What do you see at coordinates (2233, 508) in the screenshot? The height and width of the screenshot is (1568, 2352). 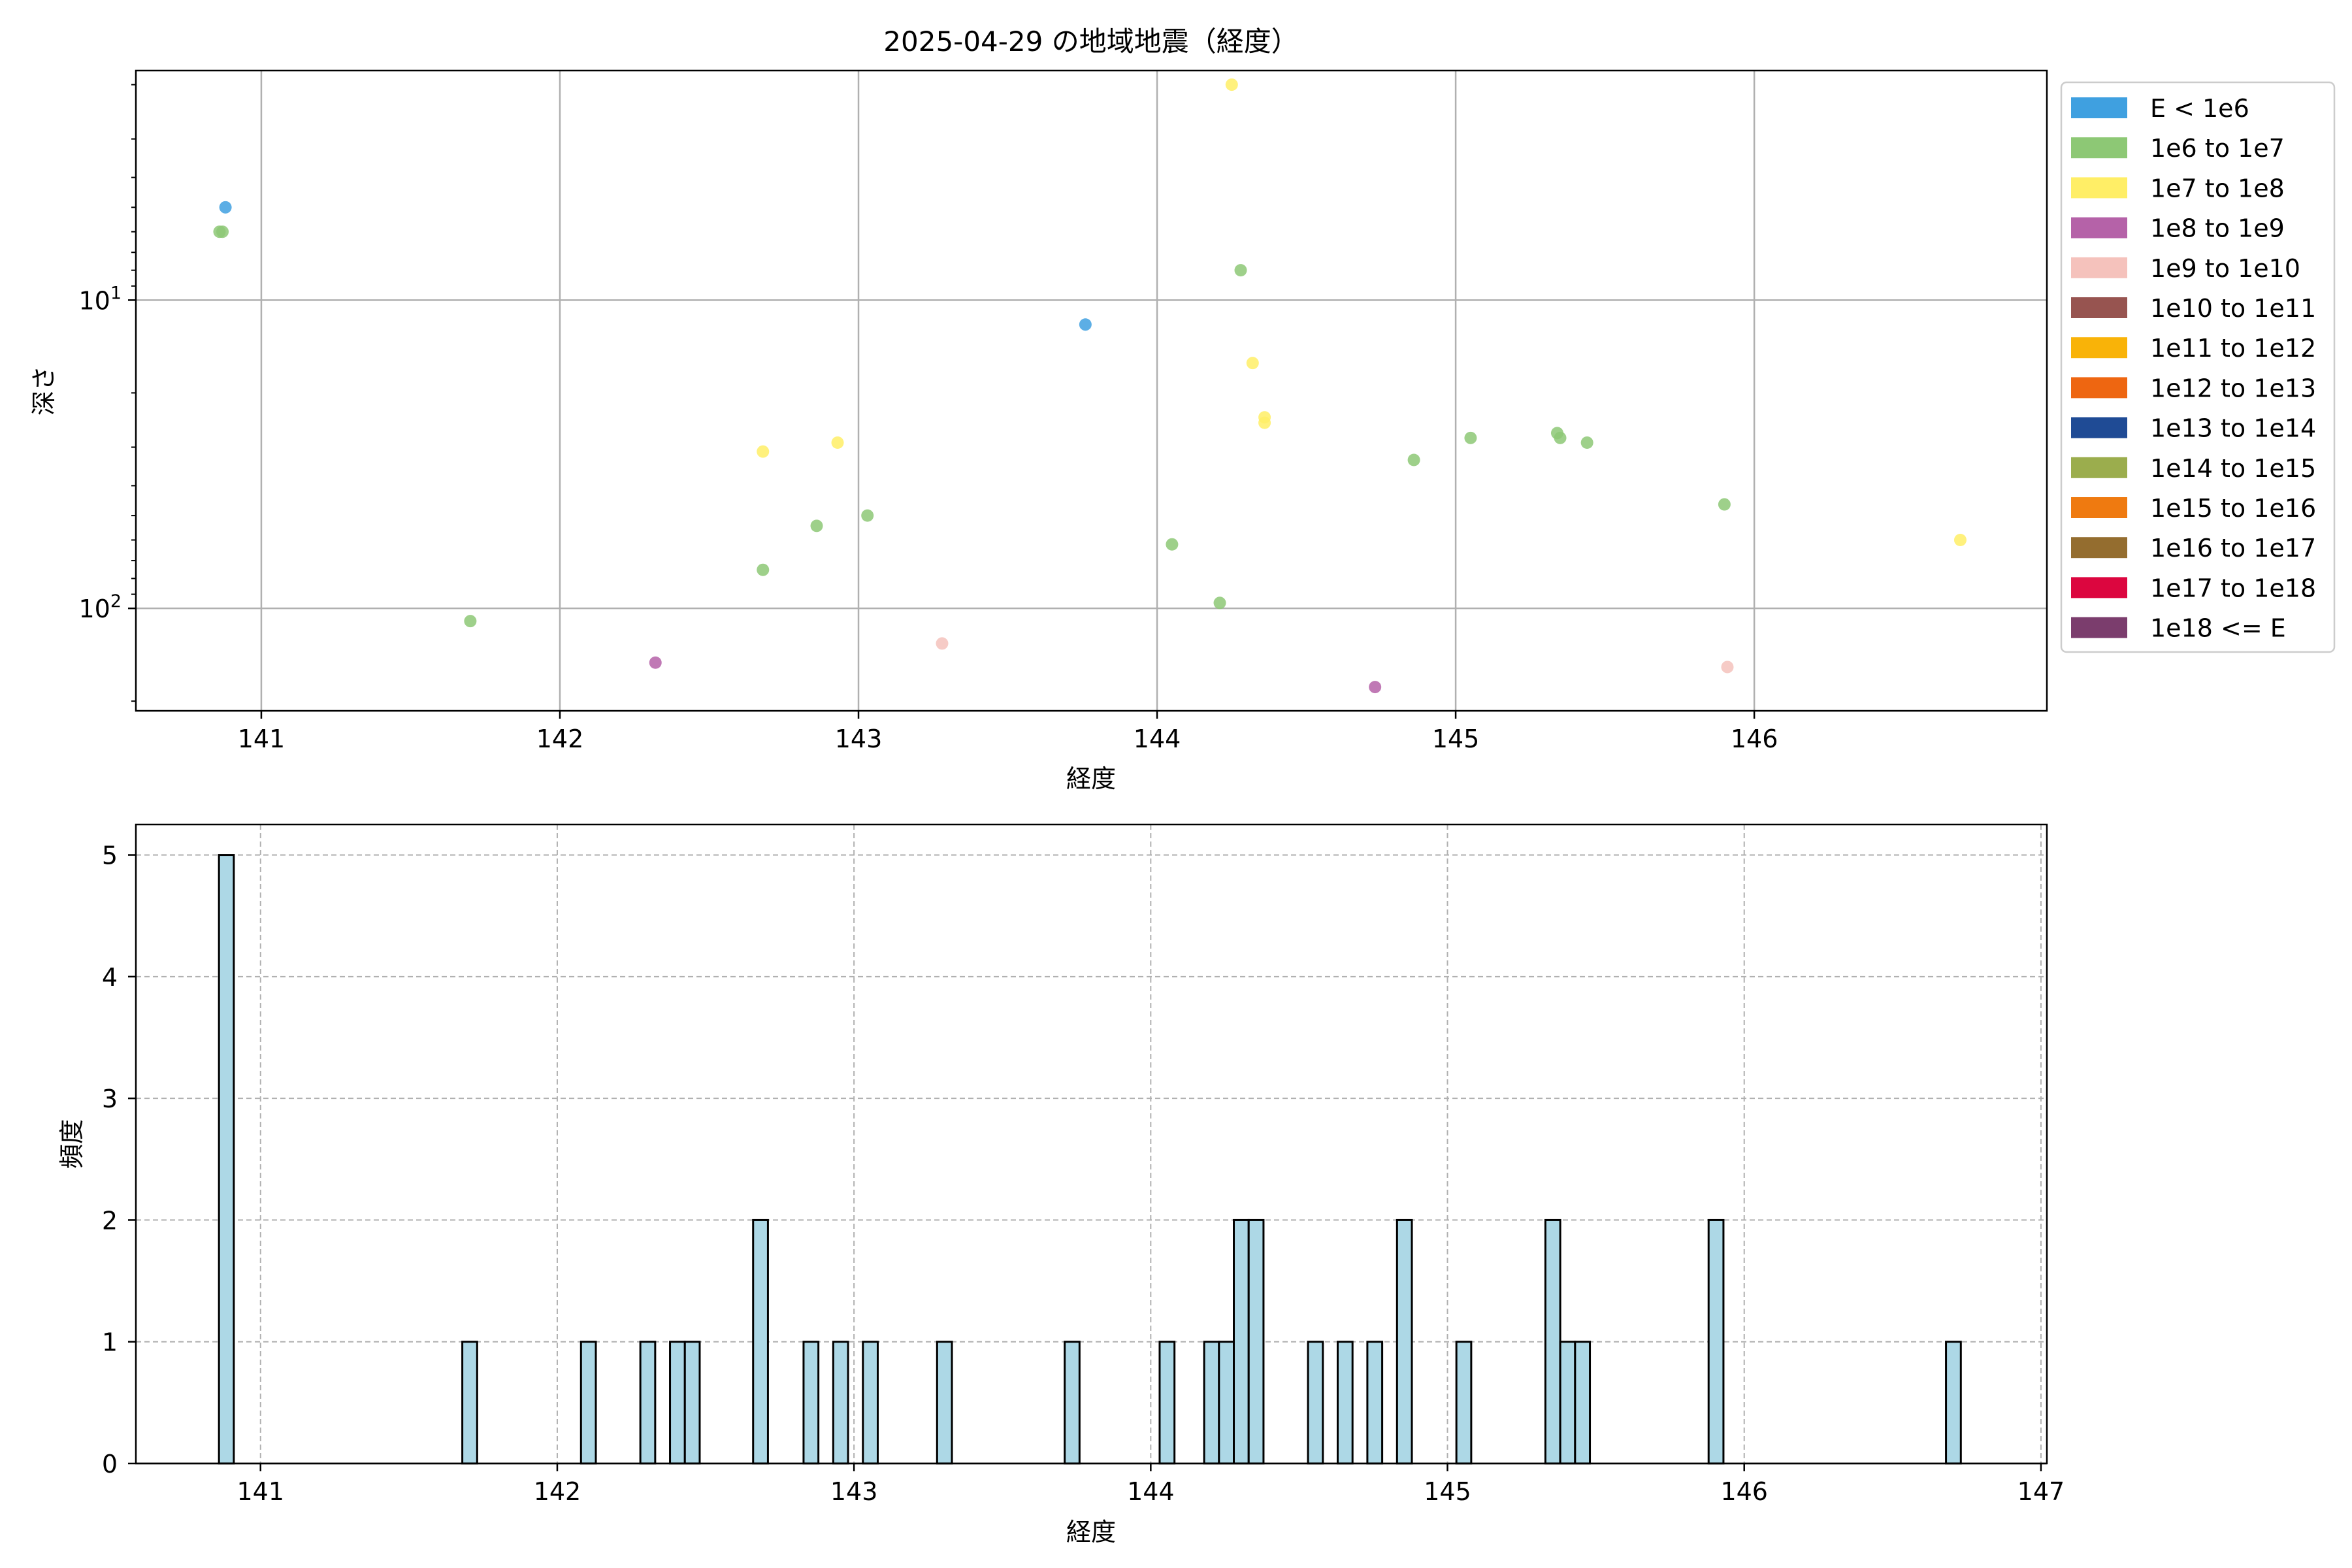 I see `legend-label: 1e15 to 1e16` at bounding box center [2233, 508].